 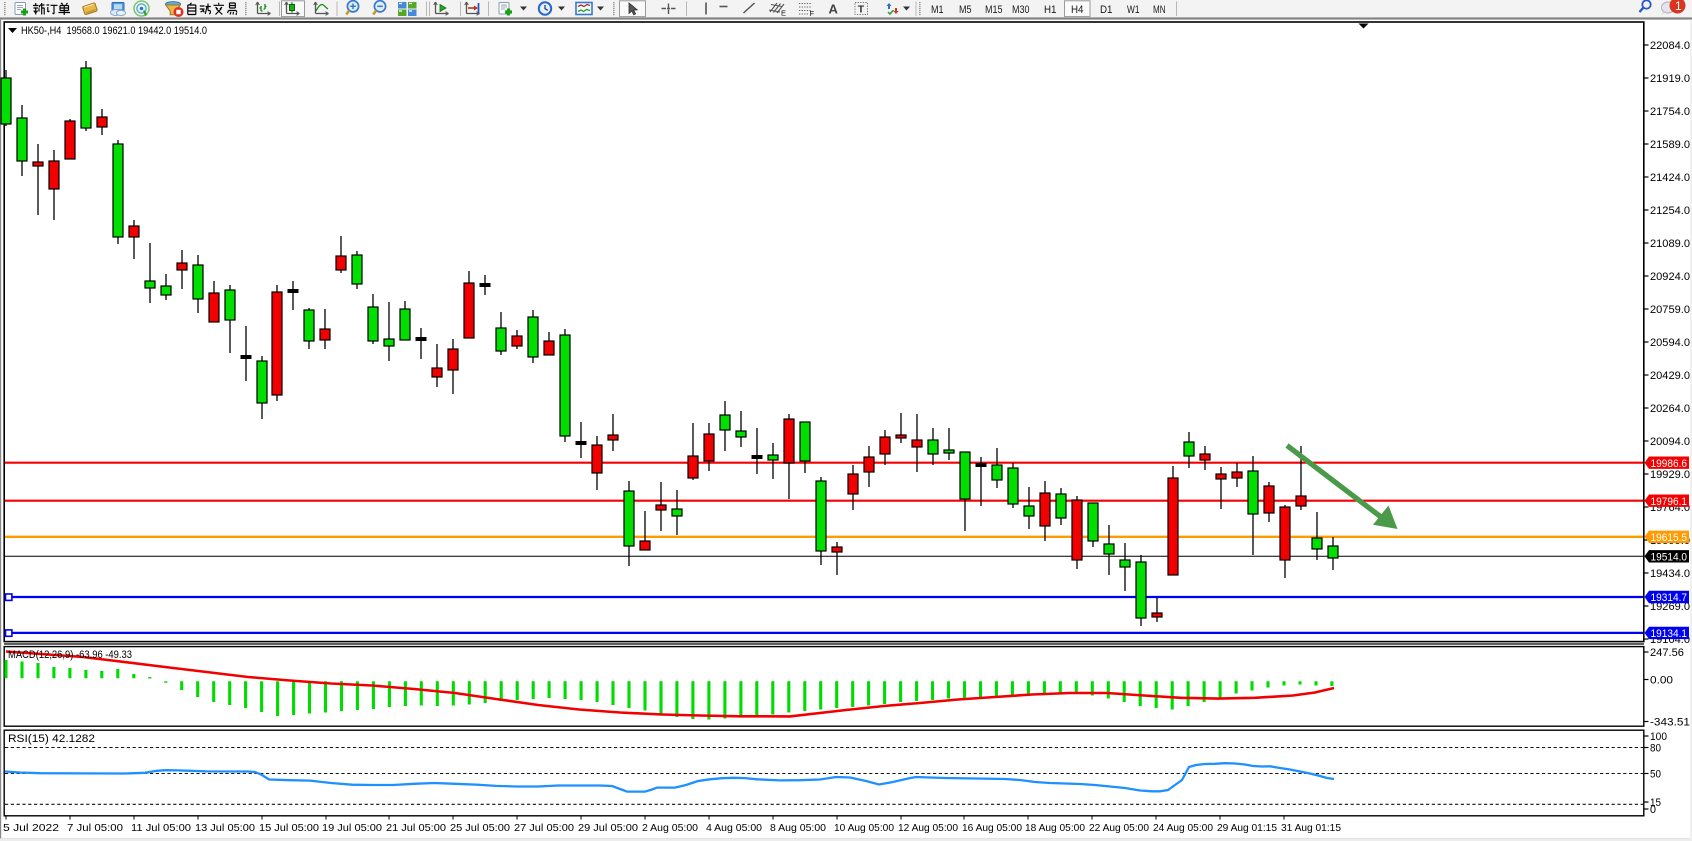 What do you see at coordinates (1119, 828) in the screenshot?
I see `svg-text: 22 Aug 05:00` at bounding box center [1119, 828].